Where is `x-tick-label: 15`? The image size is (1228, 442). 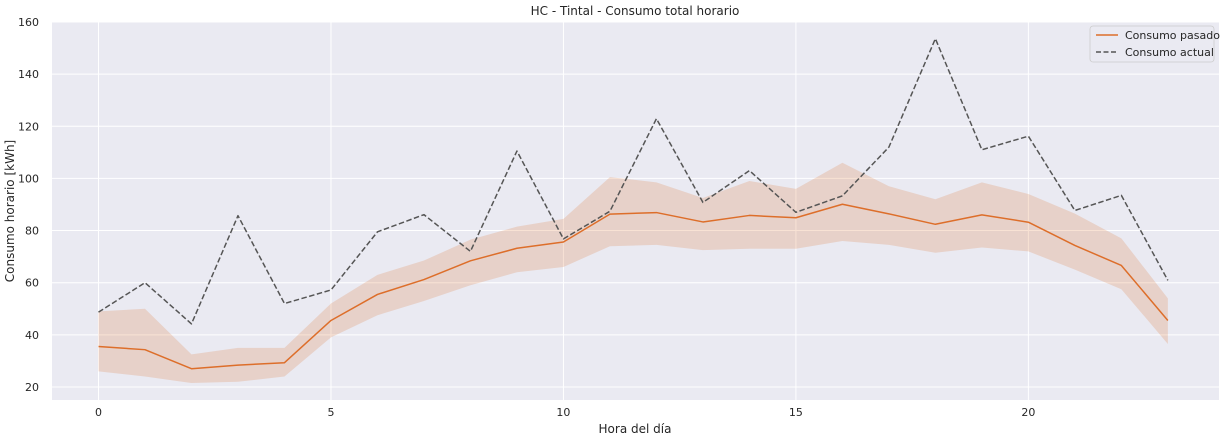
x-tick-label: 15 is located at coordinates (796, 412).